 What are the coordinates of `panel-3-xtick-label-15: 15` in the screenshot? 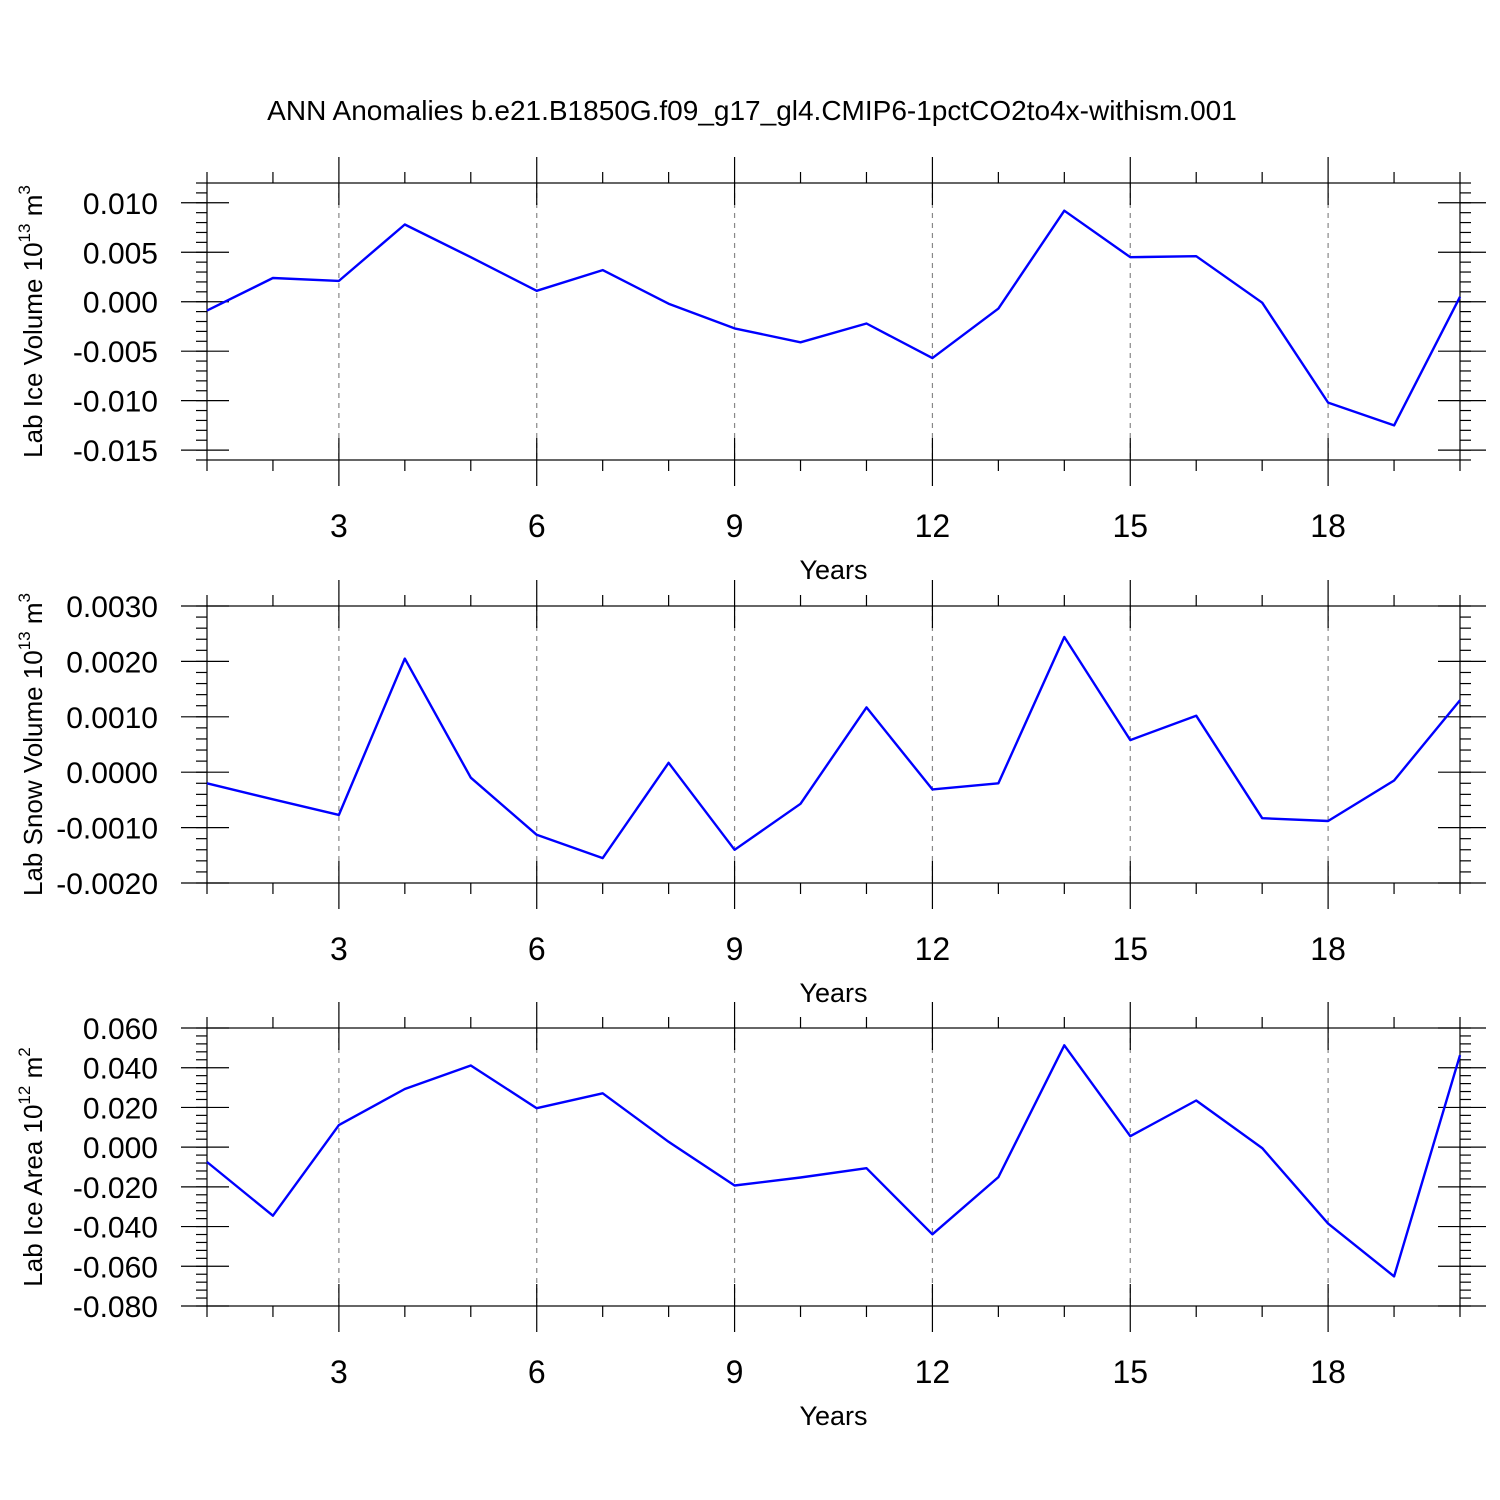 It's located at (1130, 1372).